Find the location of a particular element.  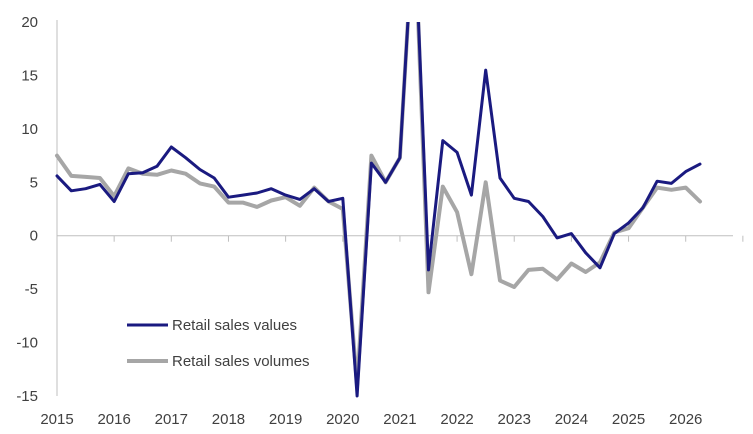

x-tick-label: 2022 is located at coordinates (456, 419).